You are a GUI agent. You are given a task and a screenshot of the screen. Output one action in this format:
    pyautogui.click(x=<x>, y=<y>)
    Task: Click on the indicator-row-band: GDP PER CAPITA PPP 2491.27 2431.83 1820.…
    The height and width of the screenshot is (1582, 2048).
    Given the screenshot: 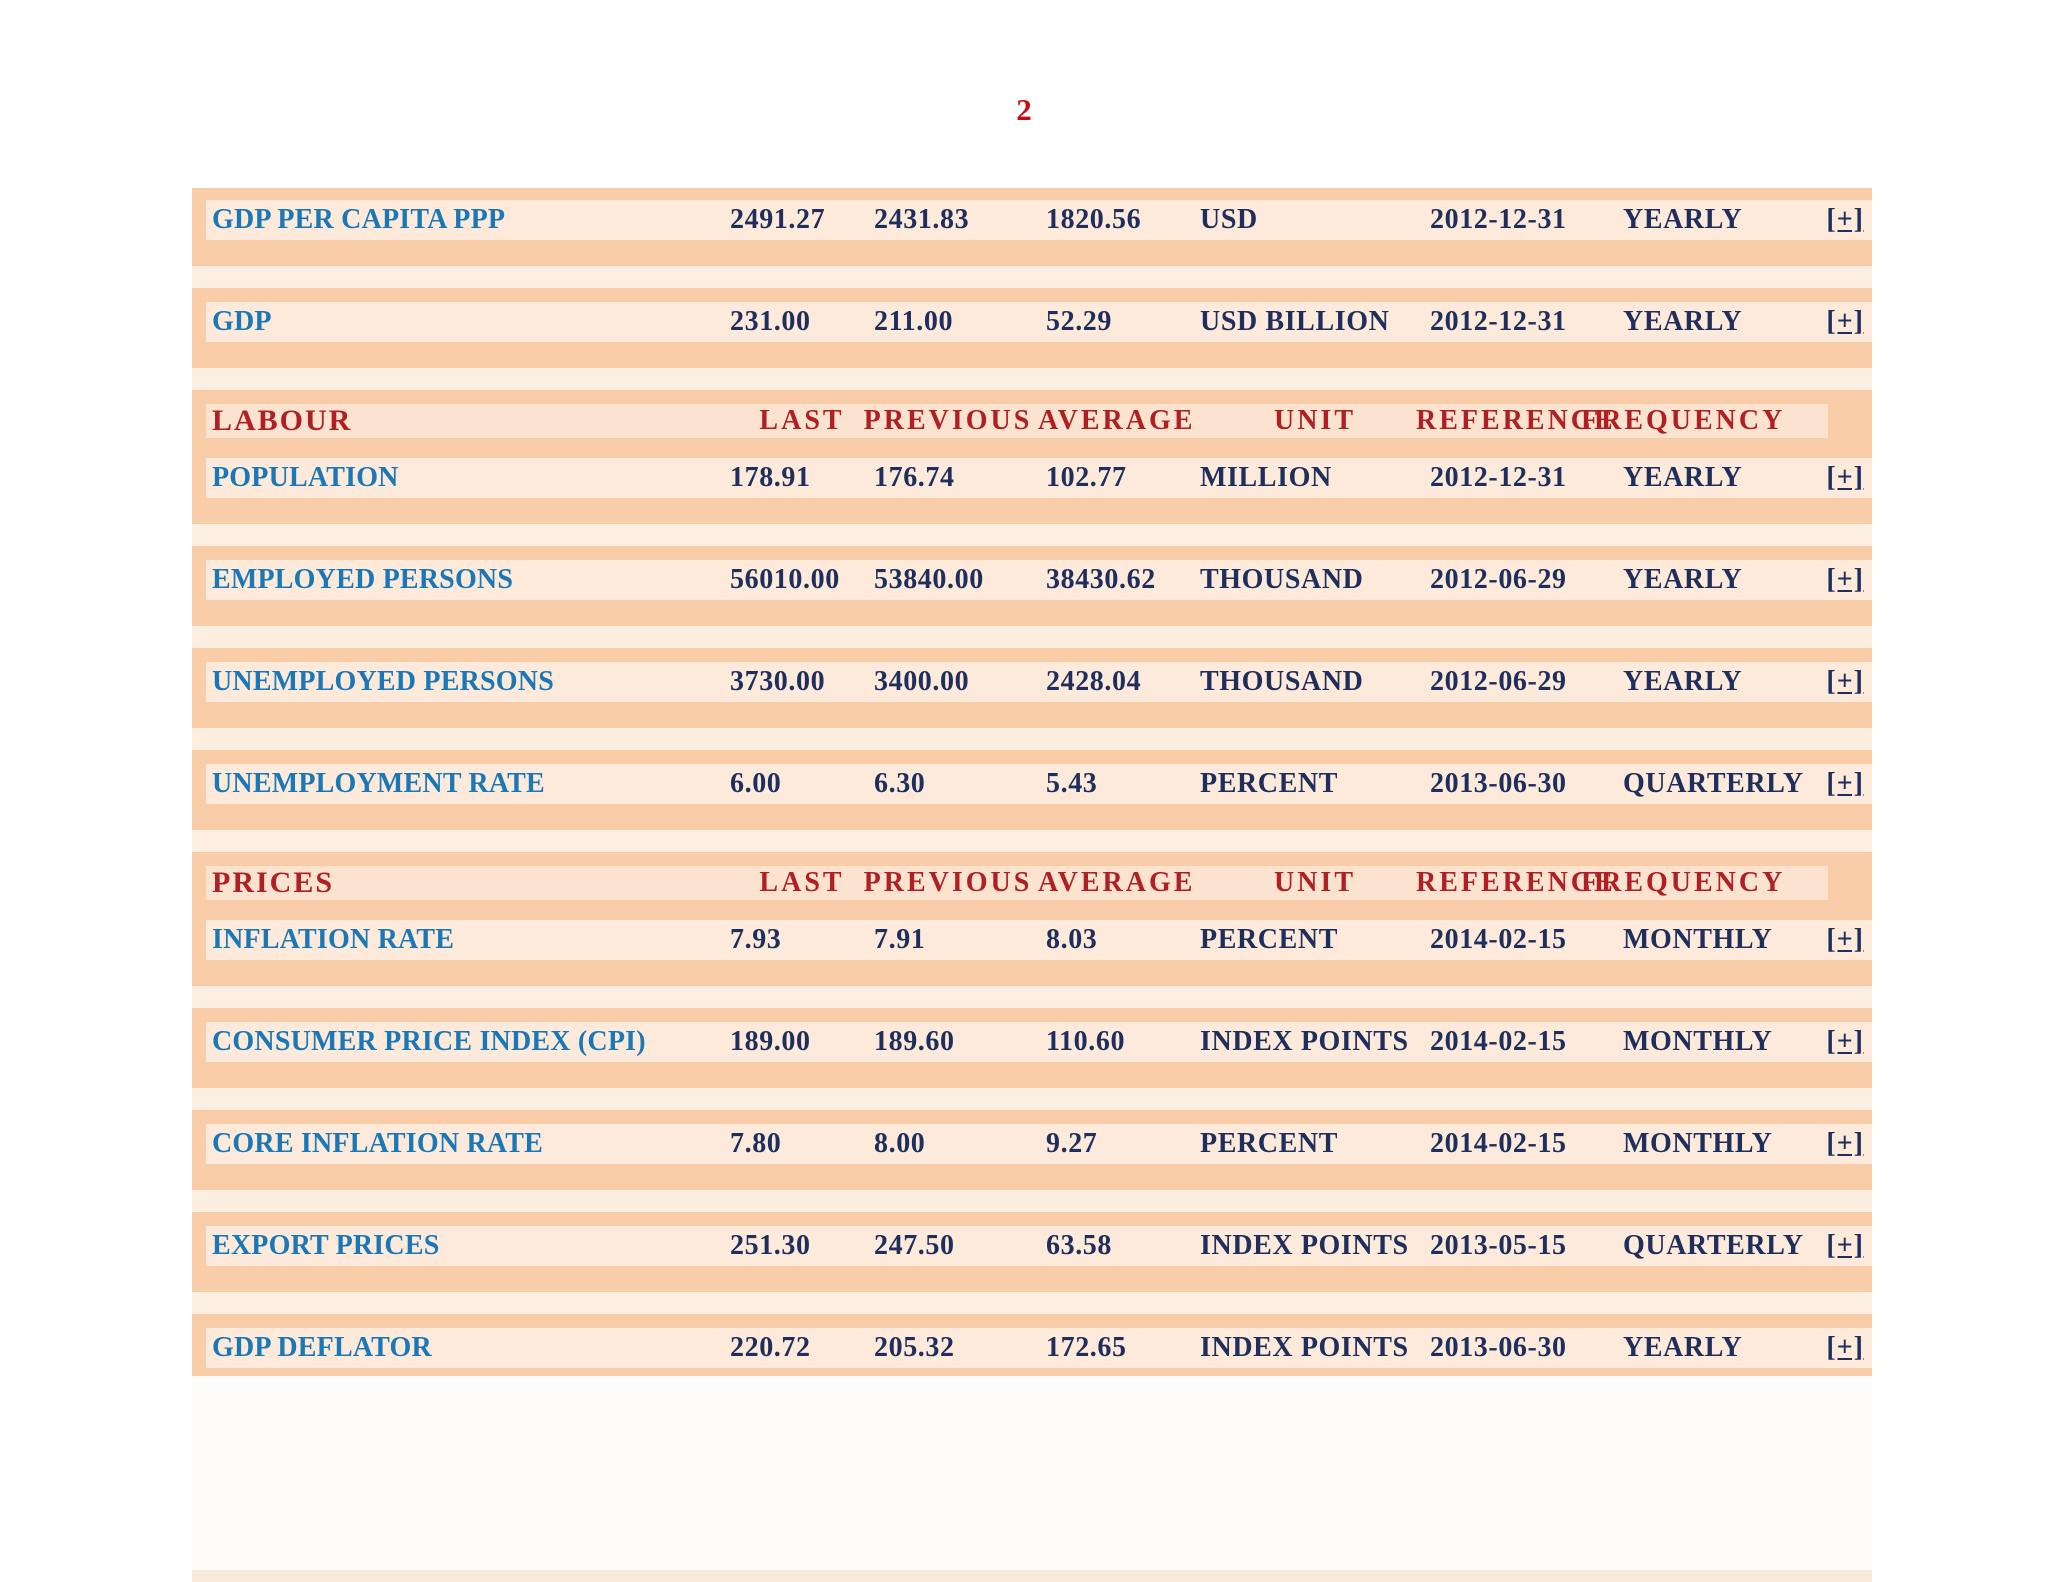 What is the action you would take?
    pyautogui.click(x=1039, y=220)
    